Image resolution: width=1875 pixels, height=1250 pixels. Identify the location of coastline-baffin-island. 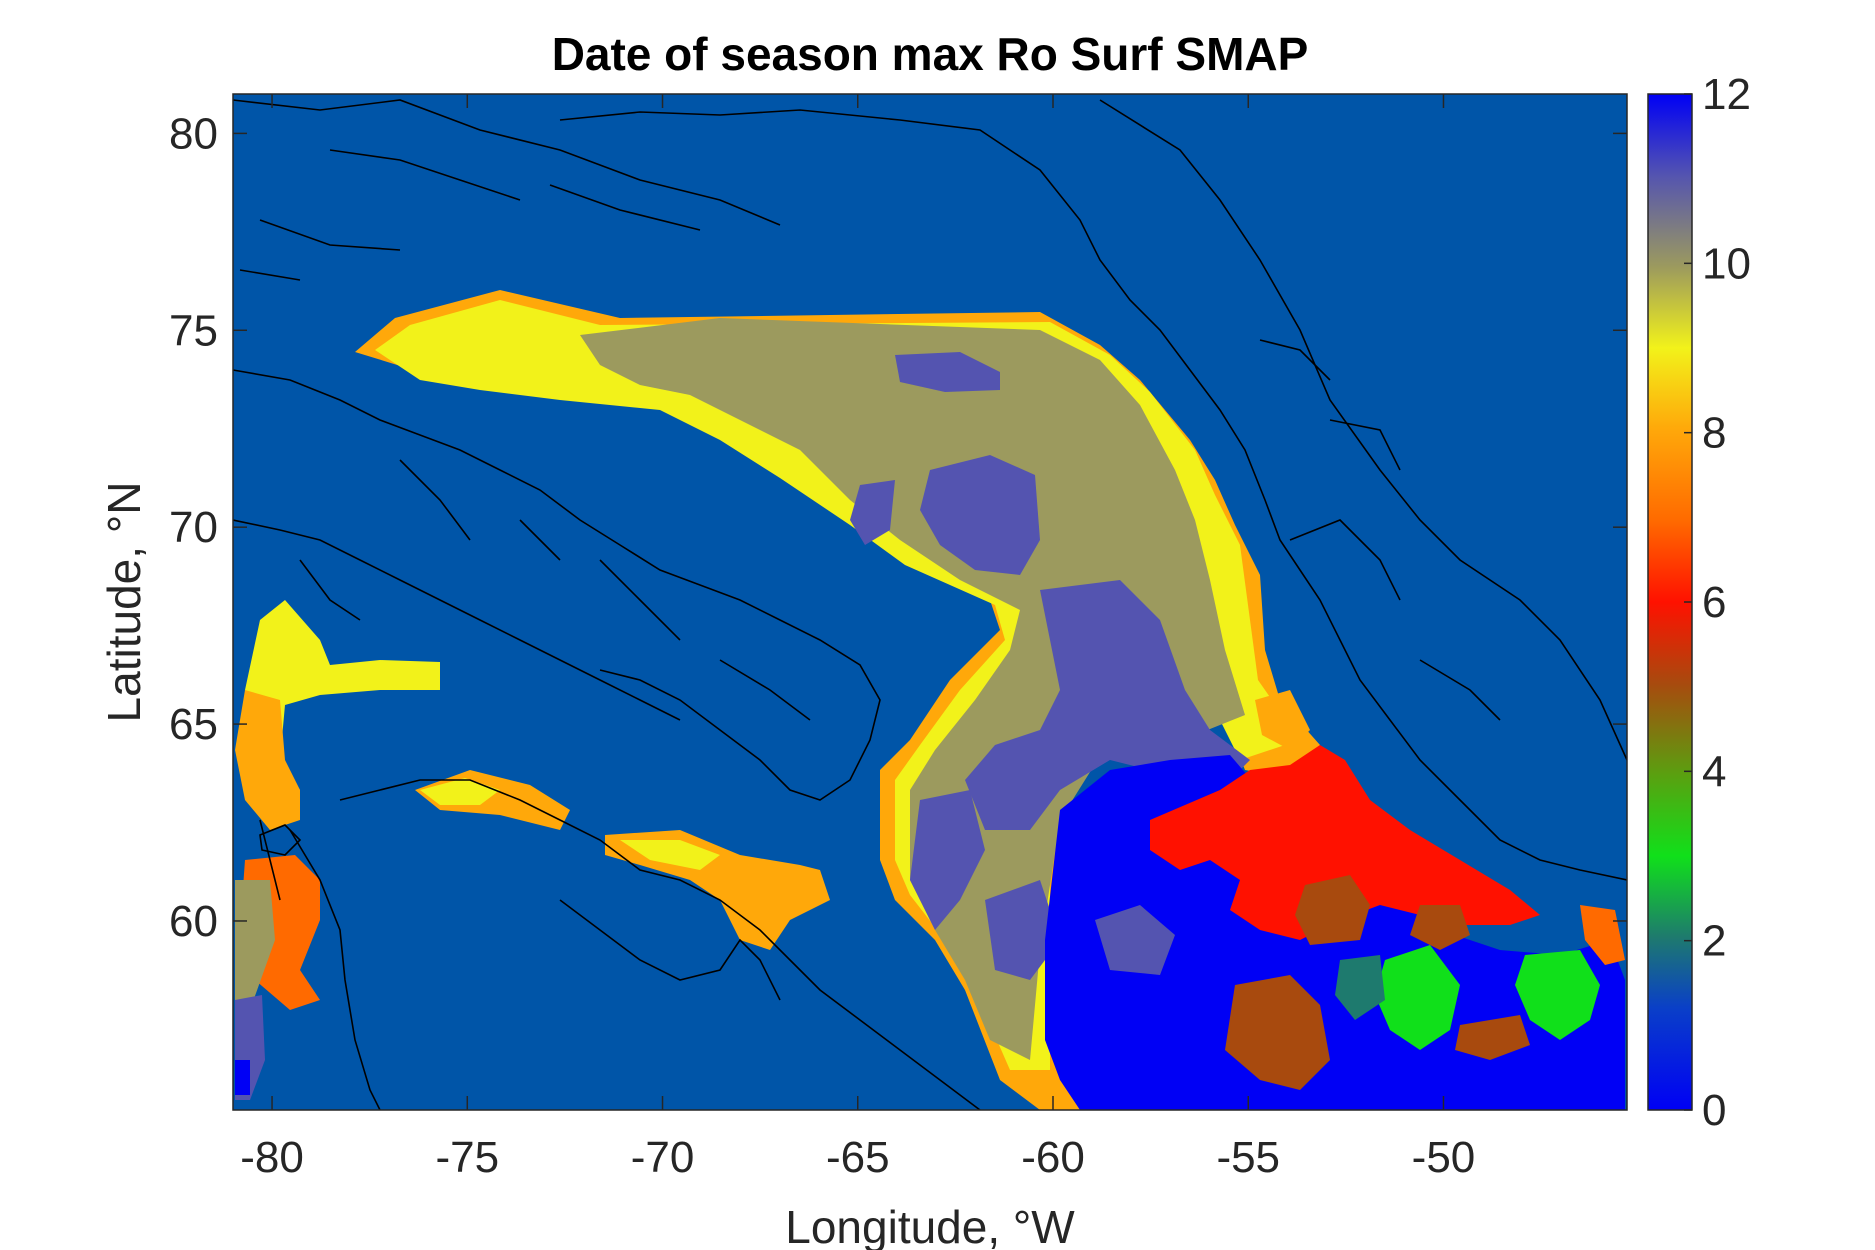
(557, 585).